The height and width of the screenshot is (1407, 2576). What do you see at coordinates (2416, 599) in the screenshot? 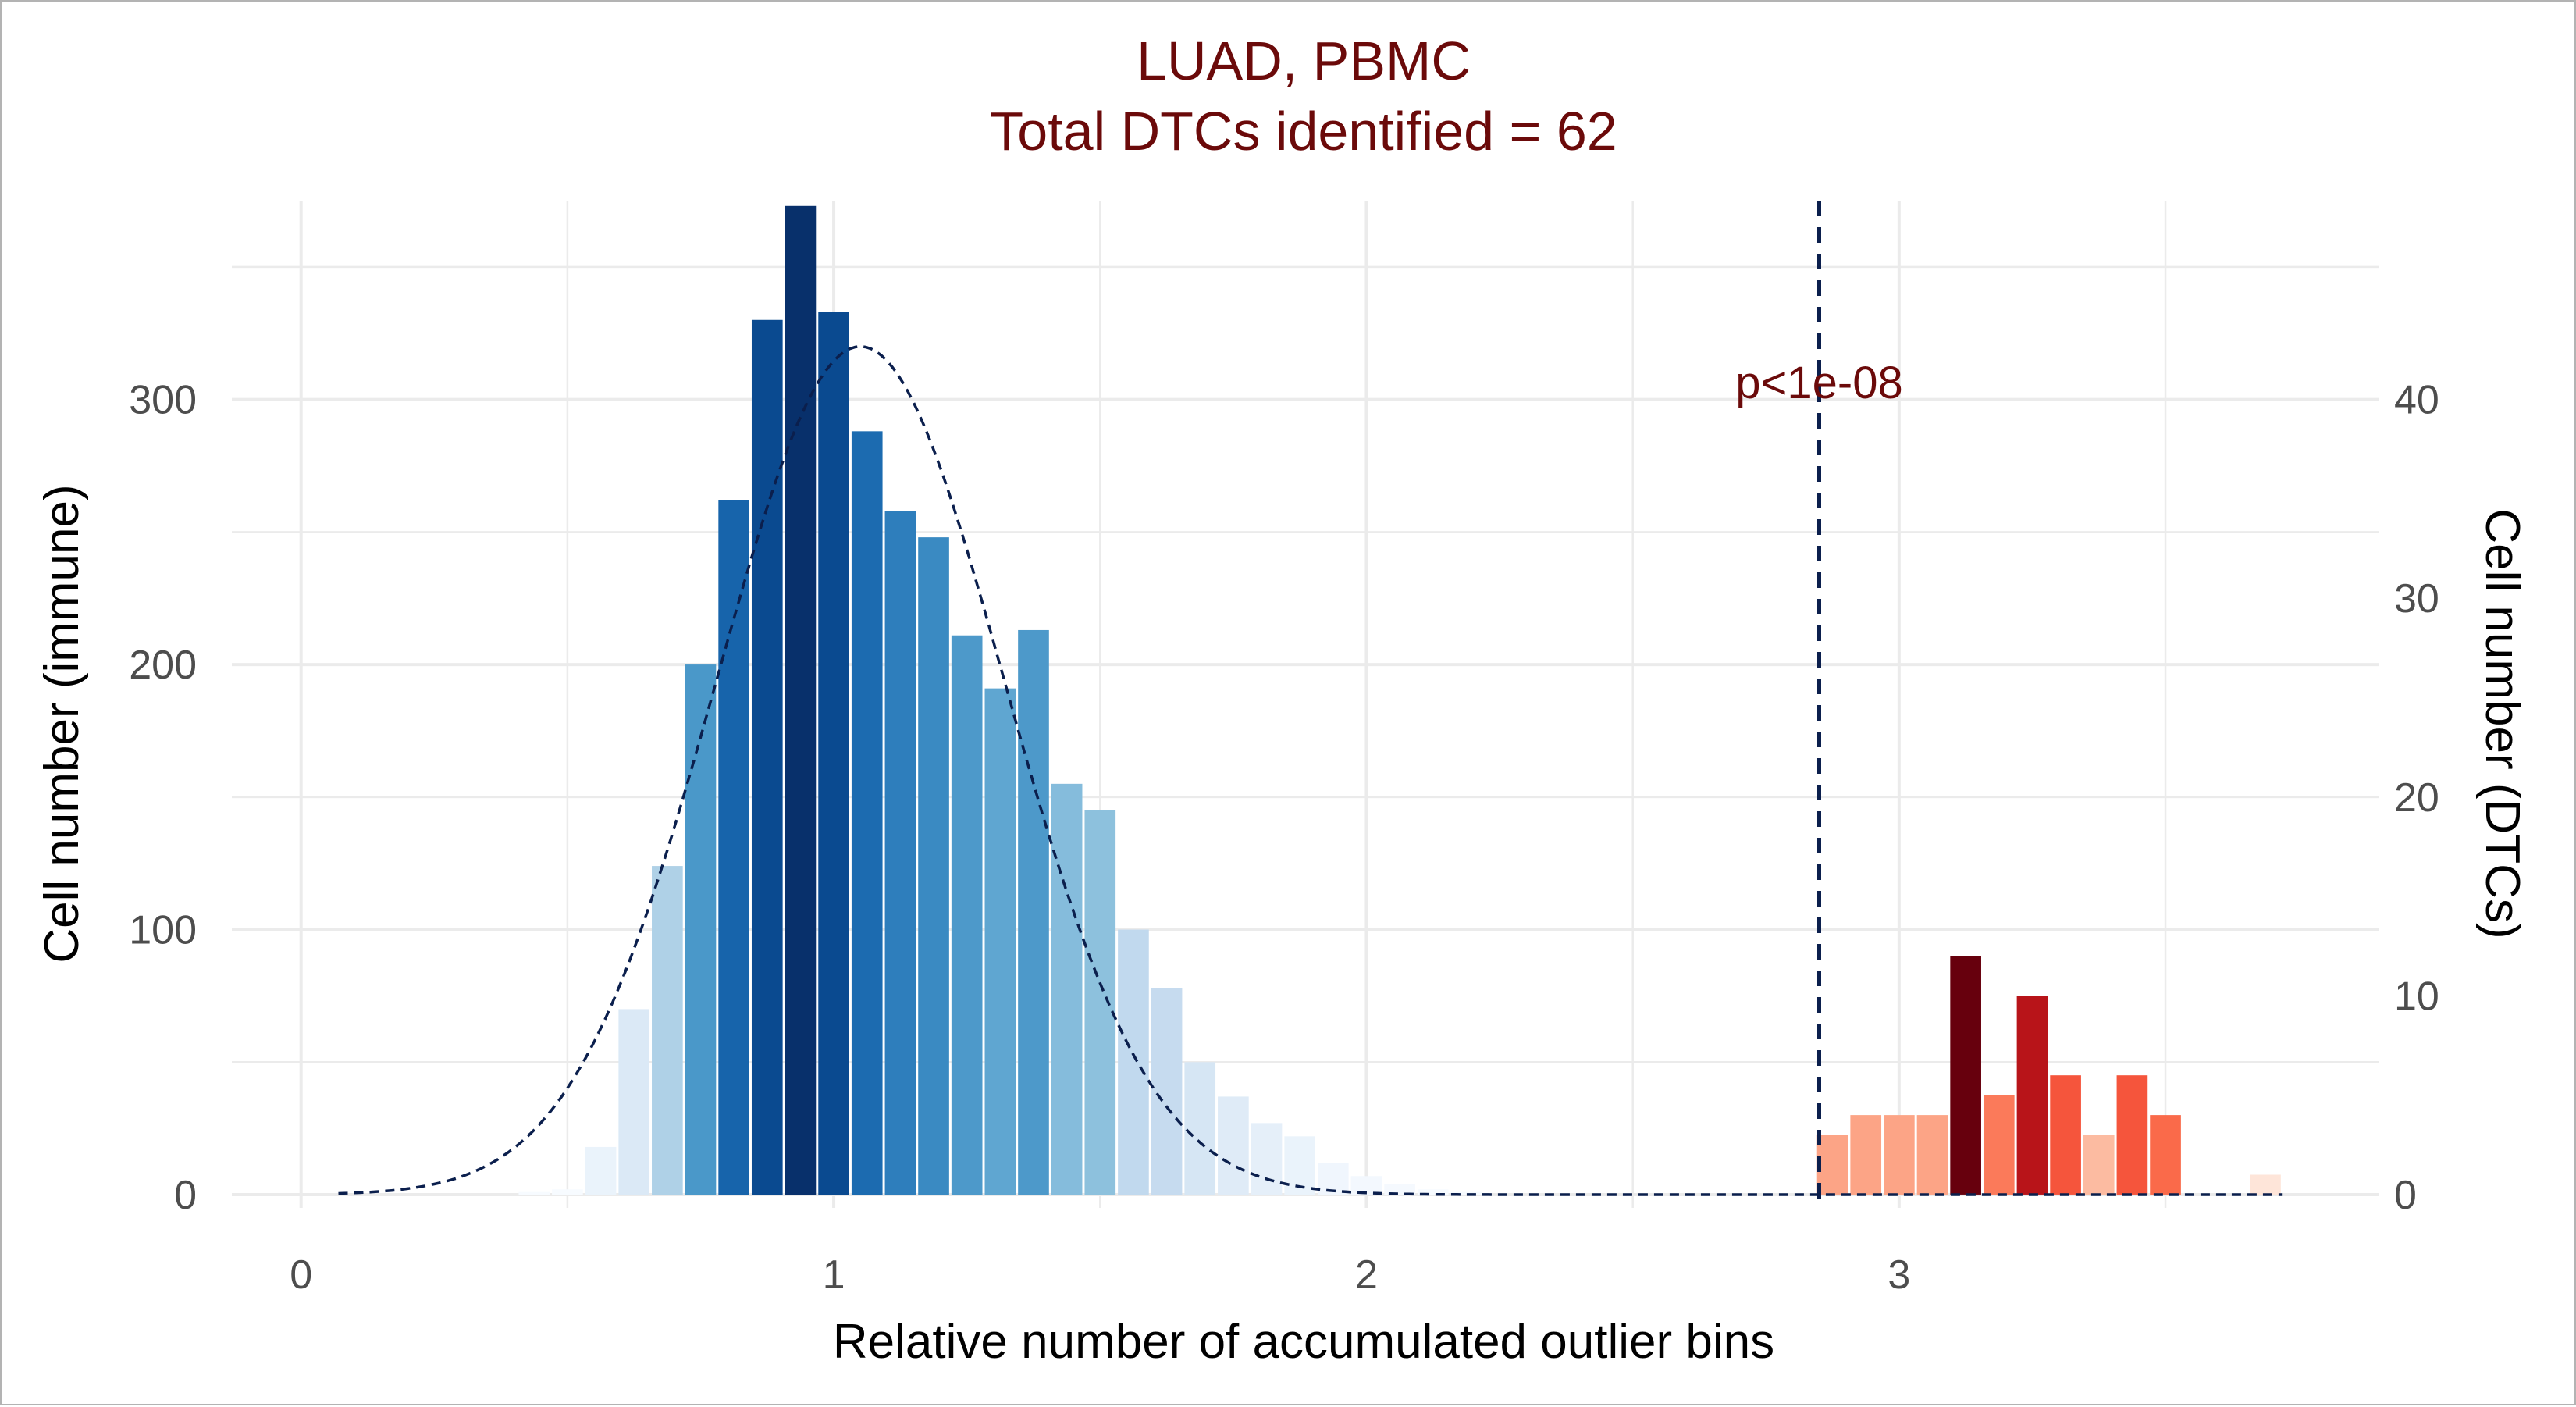
I see `right-y-tick-label: 30` at bounding box center [2416, 599].